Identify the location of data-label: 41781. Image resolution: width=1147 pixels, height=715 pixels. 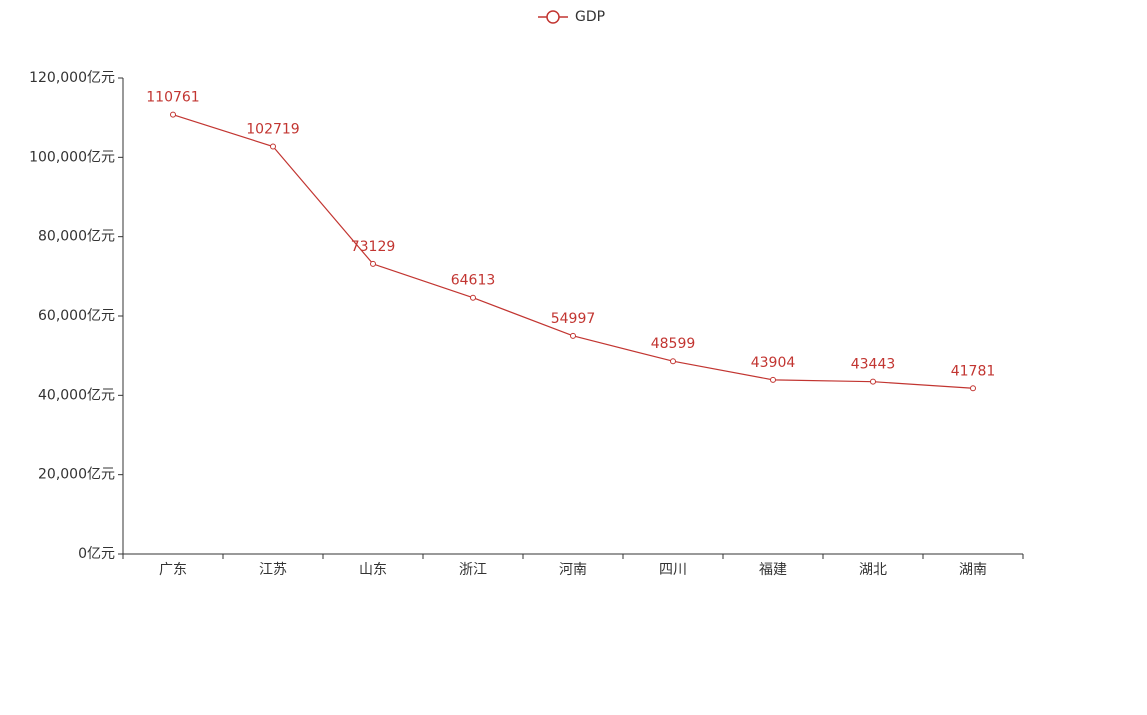
(973, 371).